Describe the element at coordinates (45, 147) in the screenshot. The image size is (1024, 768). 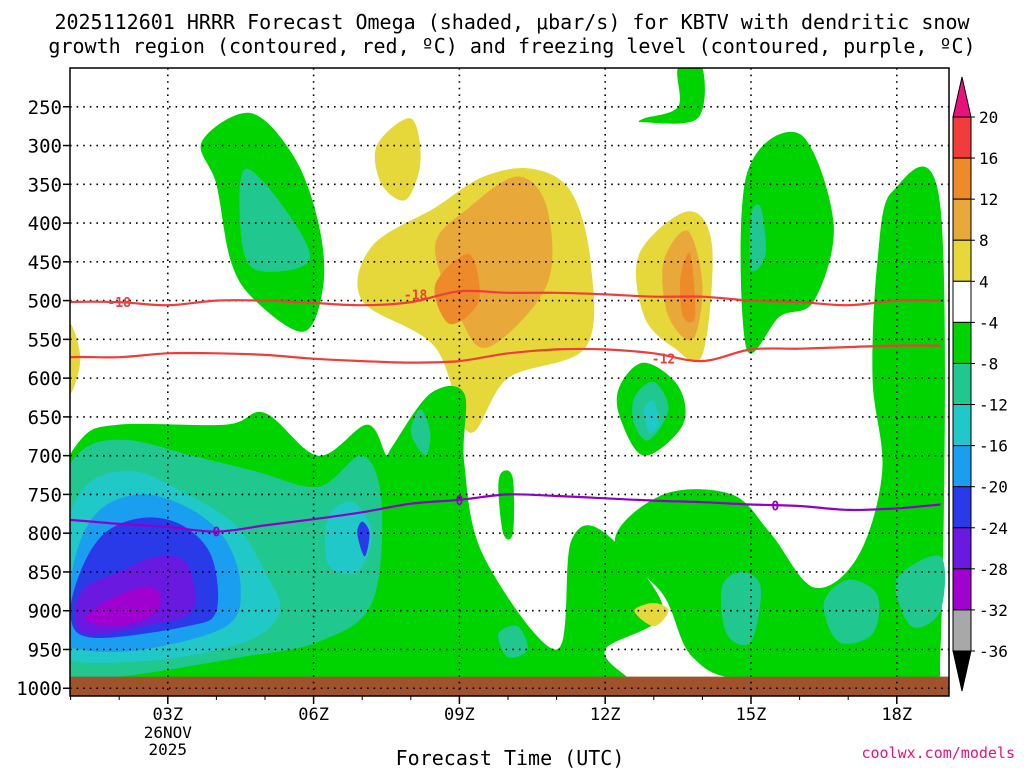
I see `y-tick-label-300: 300` at that location.